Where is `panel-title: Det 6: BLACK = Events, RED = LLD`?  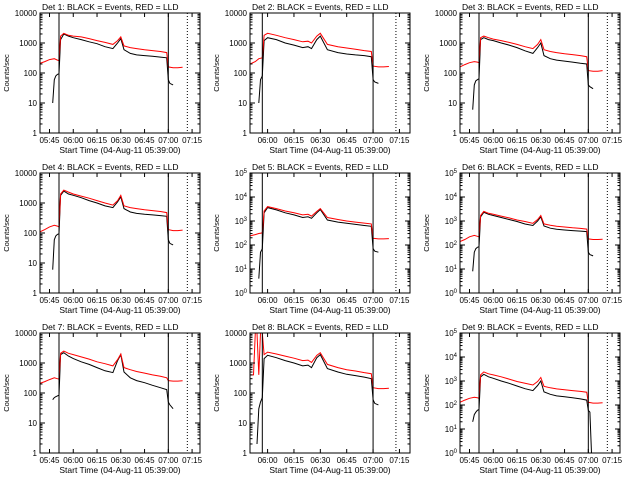 panel-title: Det 6: BLACK = Events, RED = LLD is located at coordinates (530, 167).